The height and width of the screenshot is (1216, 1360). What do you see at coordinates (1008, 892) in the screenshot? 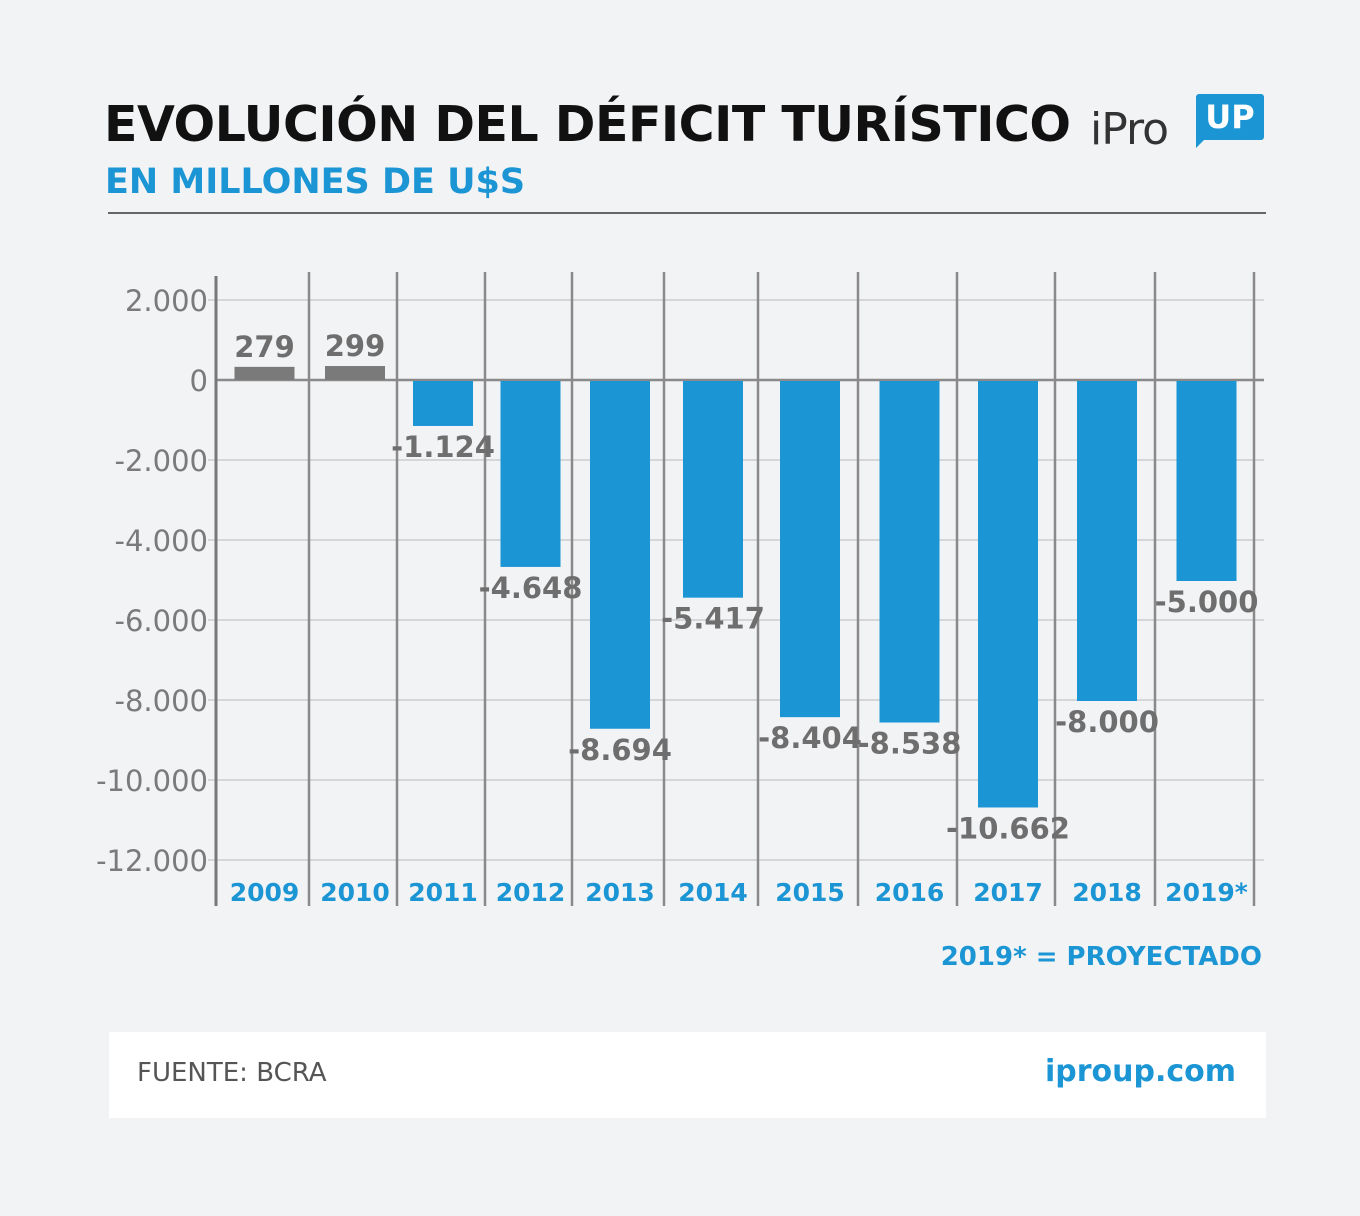
I see `x-tick-label: 2017` at bounding box center [1008, 892].